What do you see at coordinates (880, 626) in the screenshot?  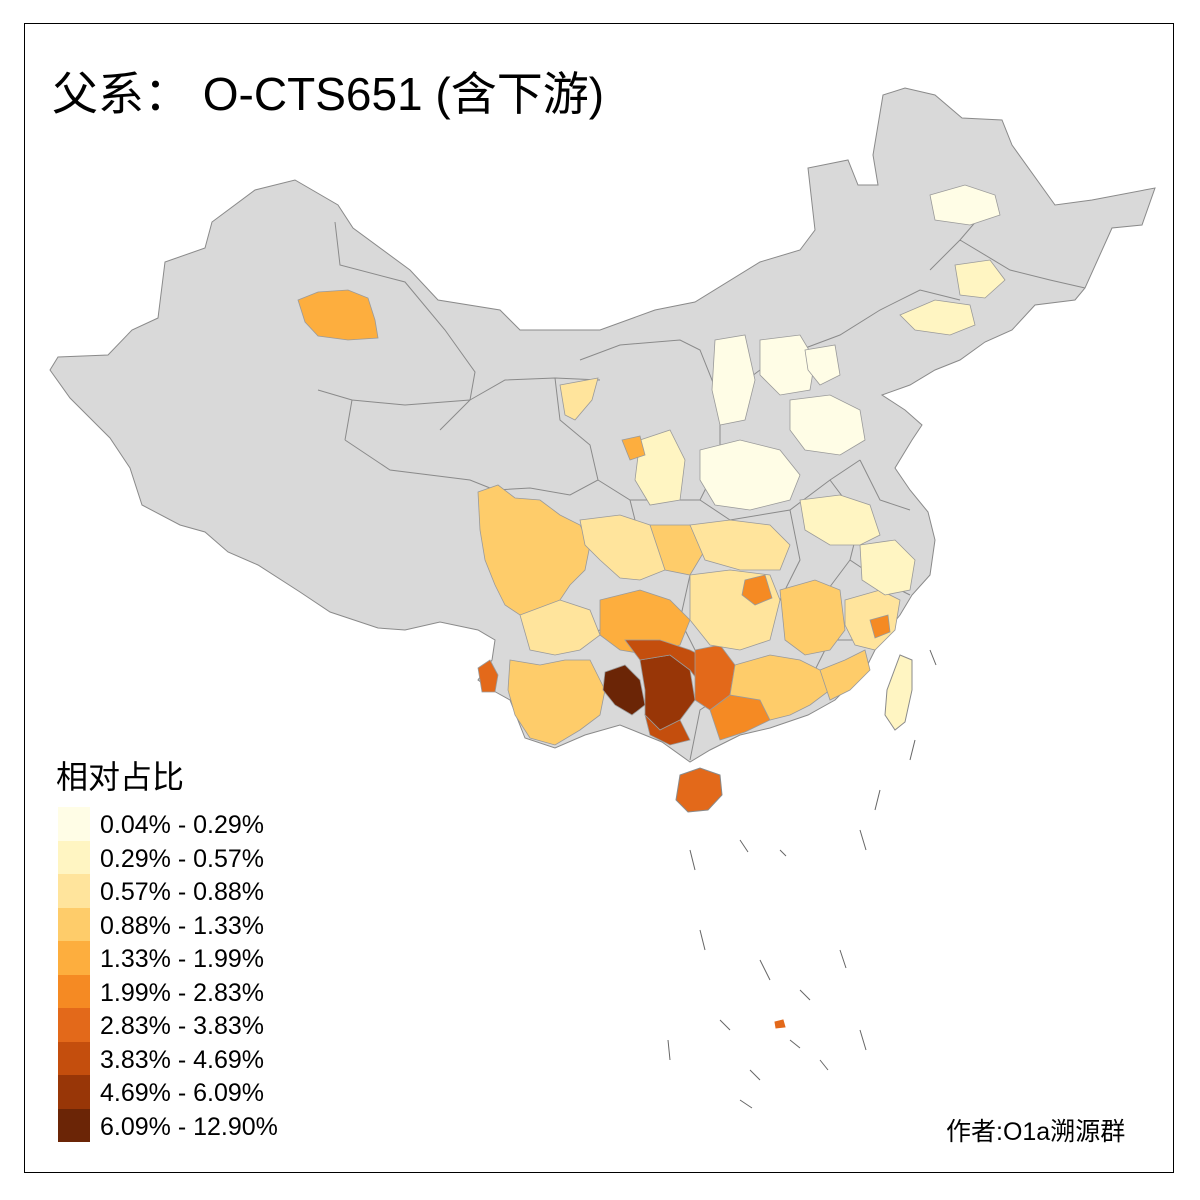 I see `region-fujian-coast` at bounding box center [880, 626].